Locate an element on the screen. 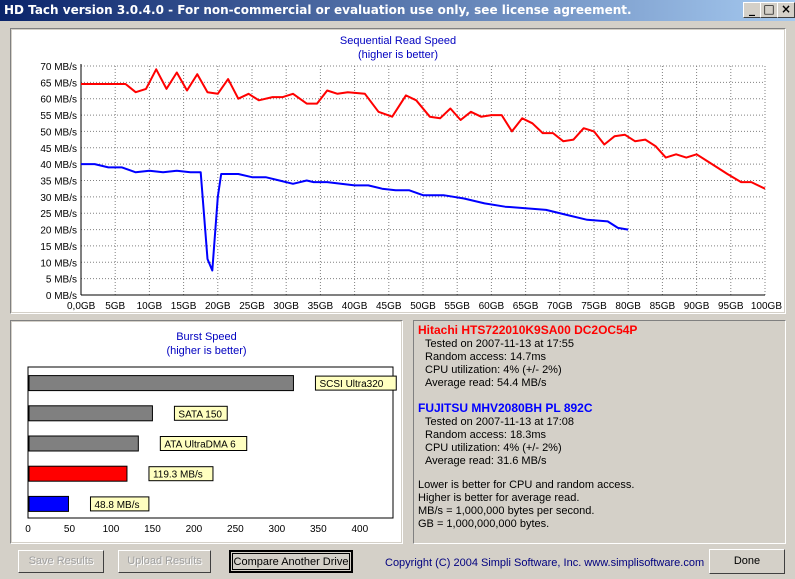 The image size is (795, 579). burst-bar-label: ATA UltraDMA 6 is located at coordinates (200, 445).